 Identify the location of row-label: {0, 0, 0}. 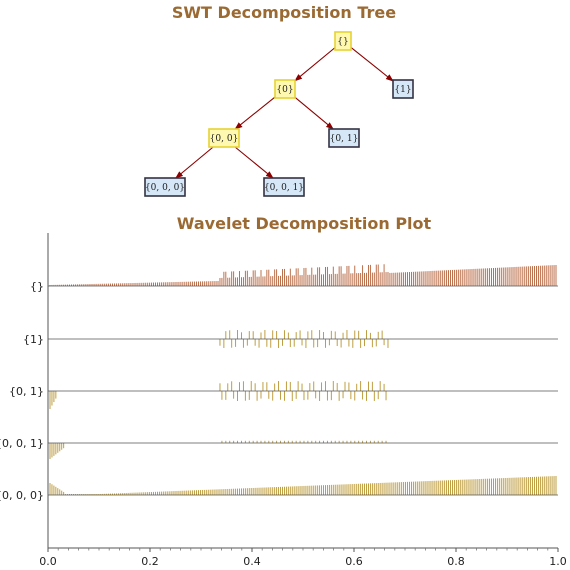
(22, 495).